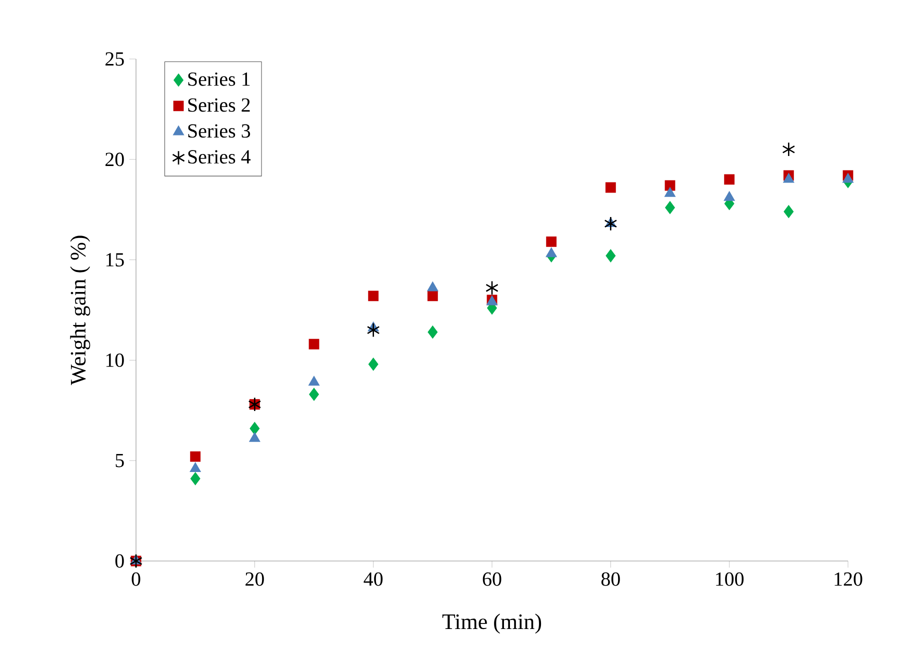  I want to click on y-tick-label: 10, so click(115, 360).